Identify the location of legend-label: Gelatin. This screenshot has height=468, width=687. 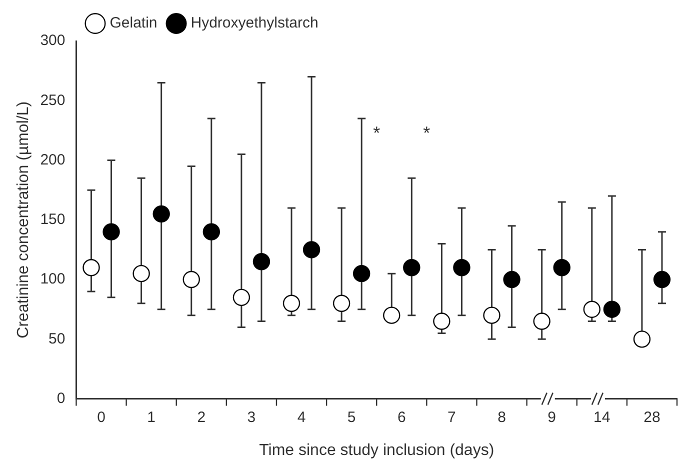
(134, 23).